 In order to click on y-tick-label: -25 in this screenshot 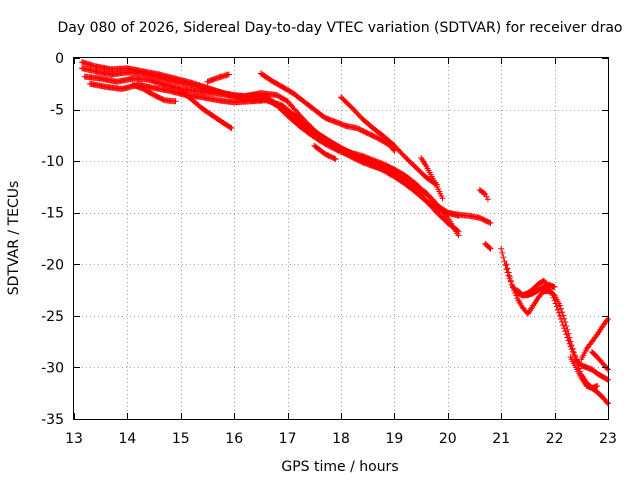, I will do `click(52, 317)`.